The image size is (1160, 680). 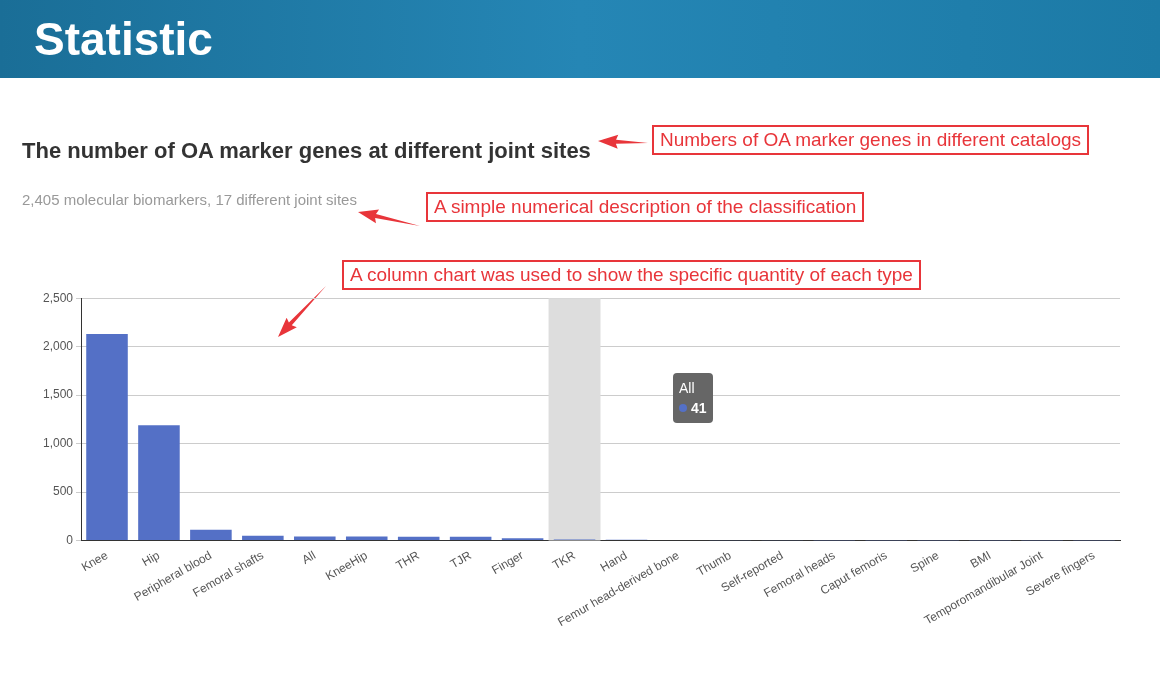 I want to click on x-tick-label: BMI, so click(x=980, y=559).